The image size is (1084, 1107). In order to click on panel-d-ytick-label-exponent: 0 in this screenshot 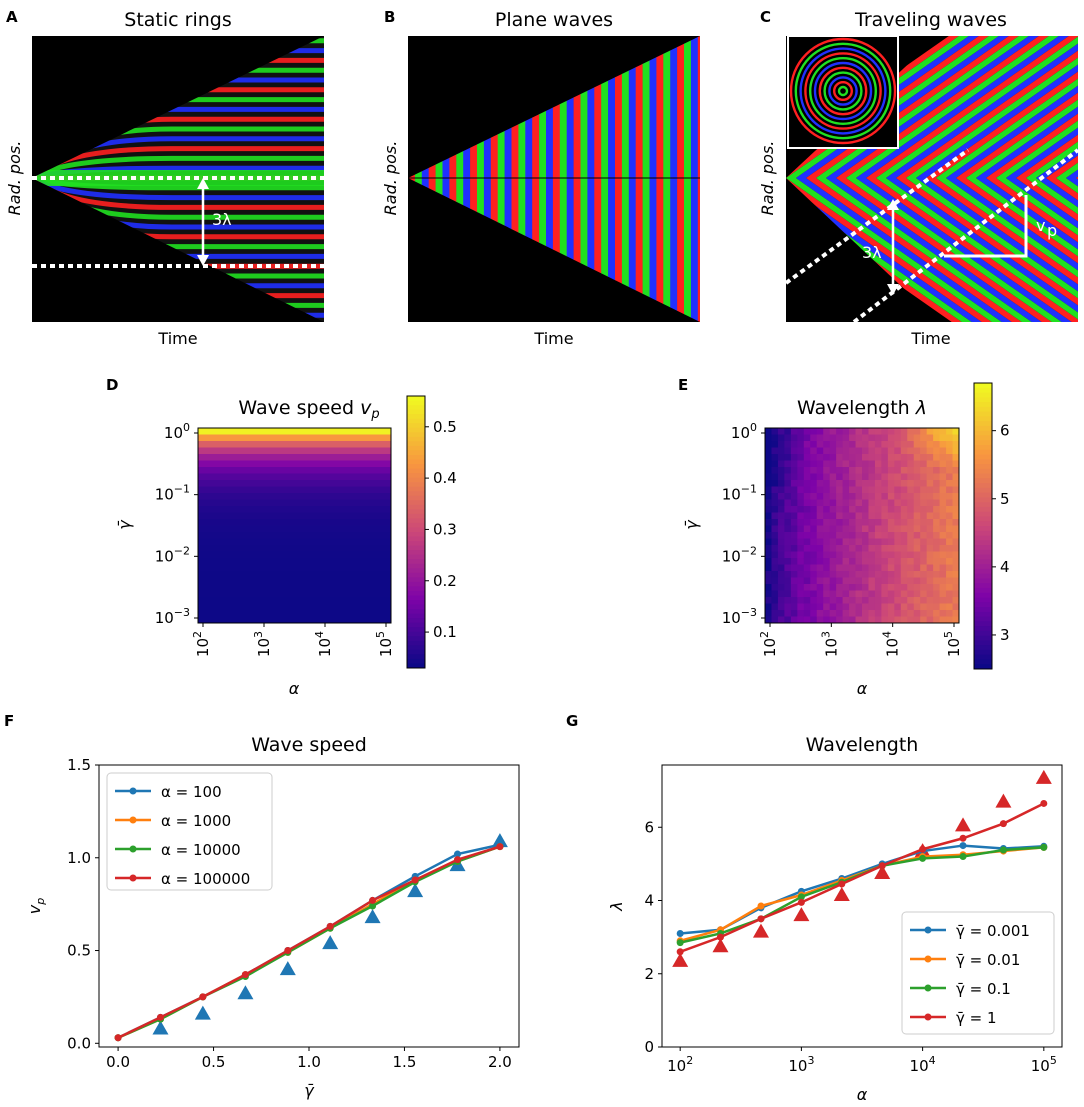, I will do `click(186, 427)`.